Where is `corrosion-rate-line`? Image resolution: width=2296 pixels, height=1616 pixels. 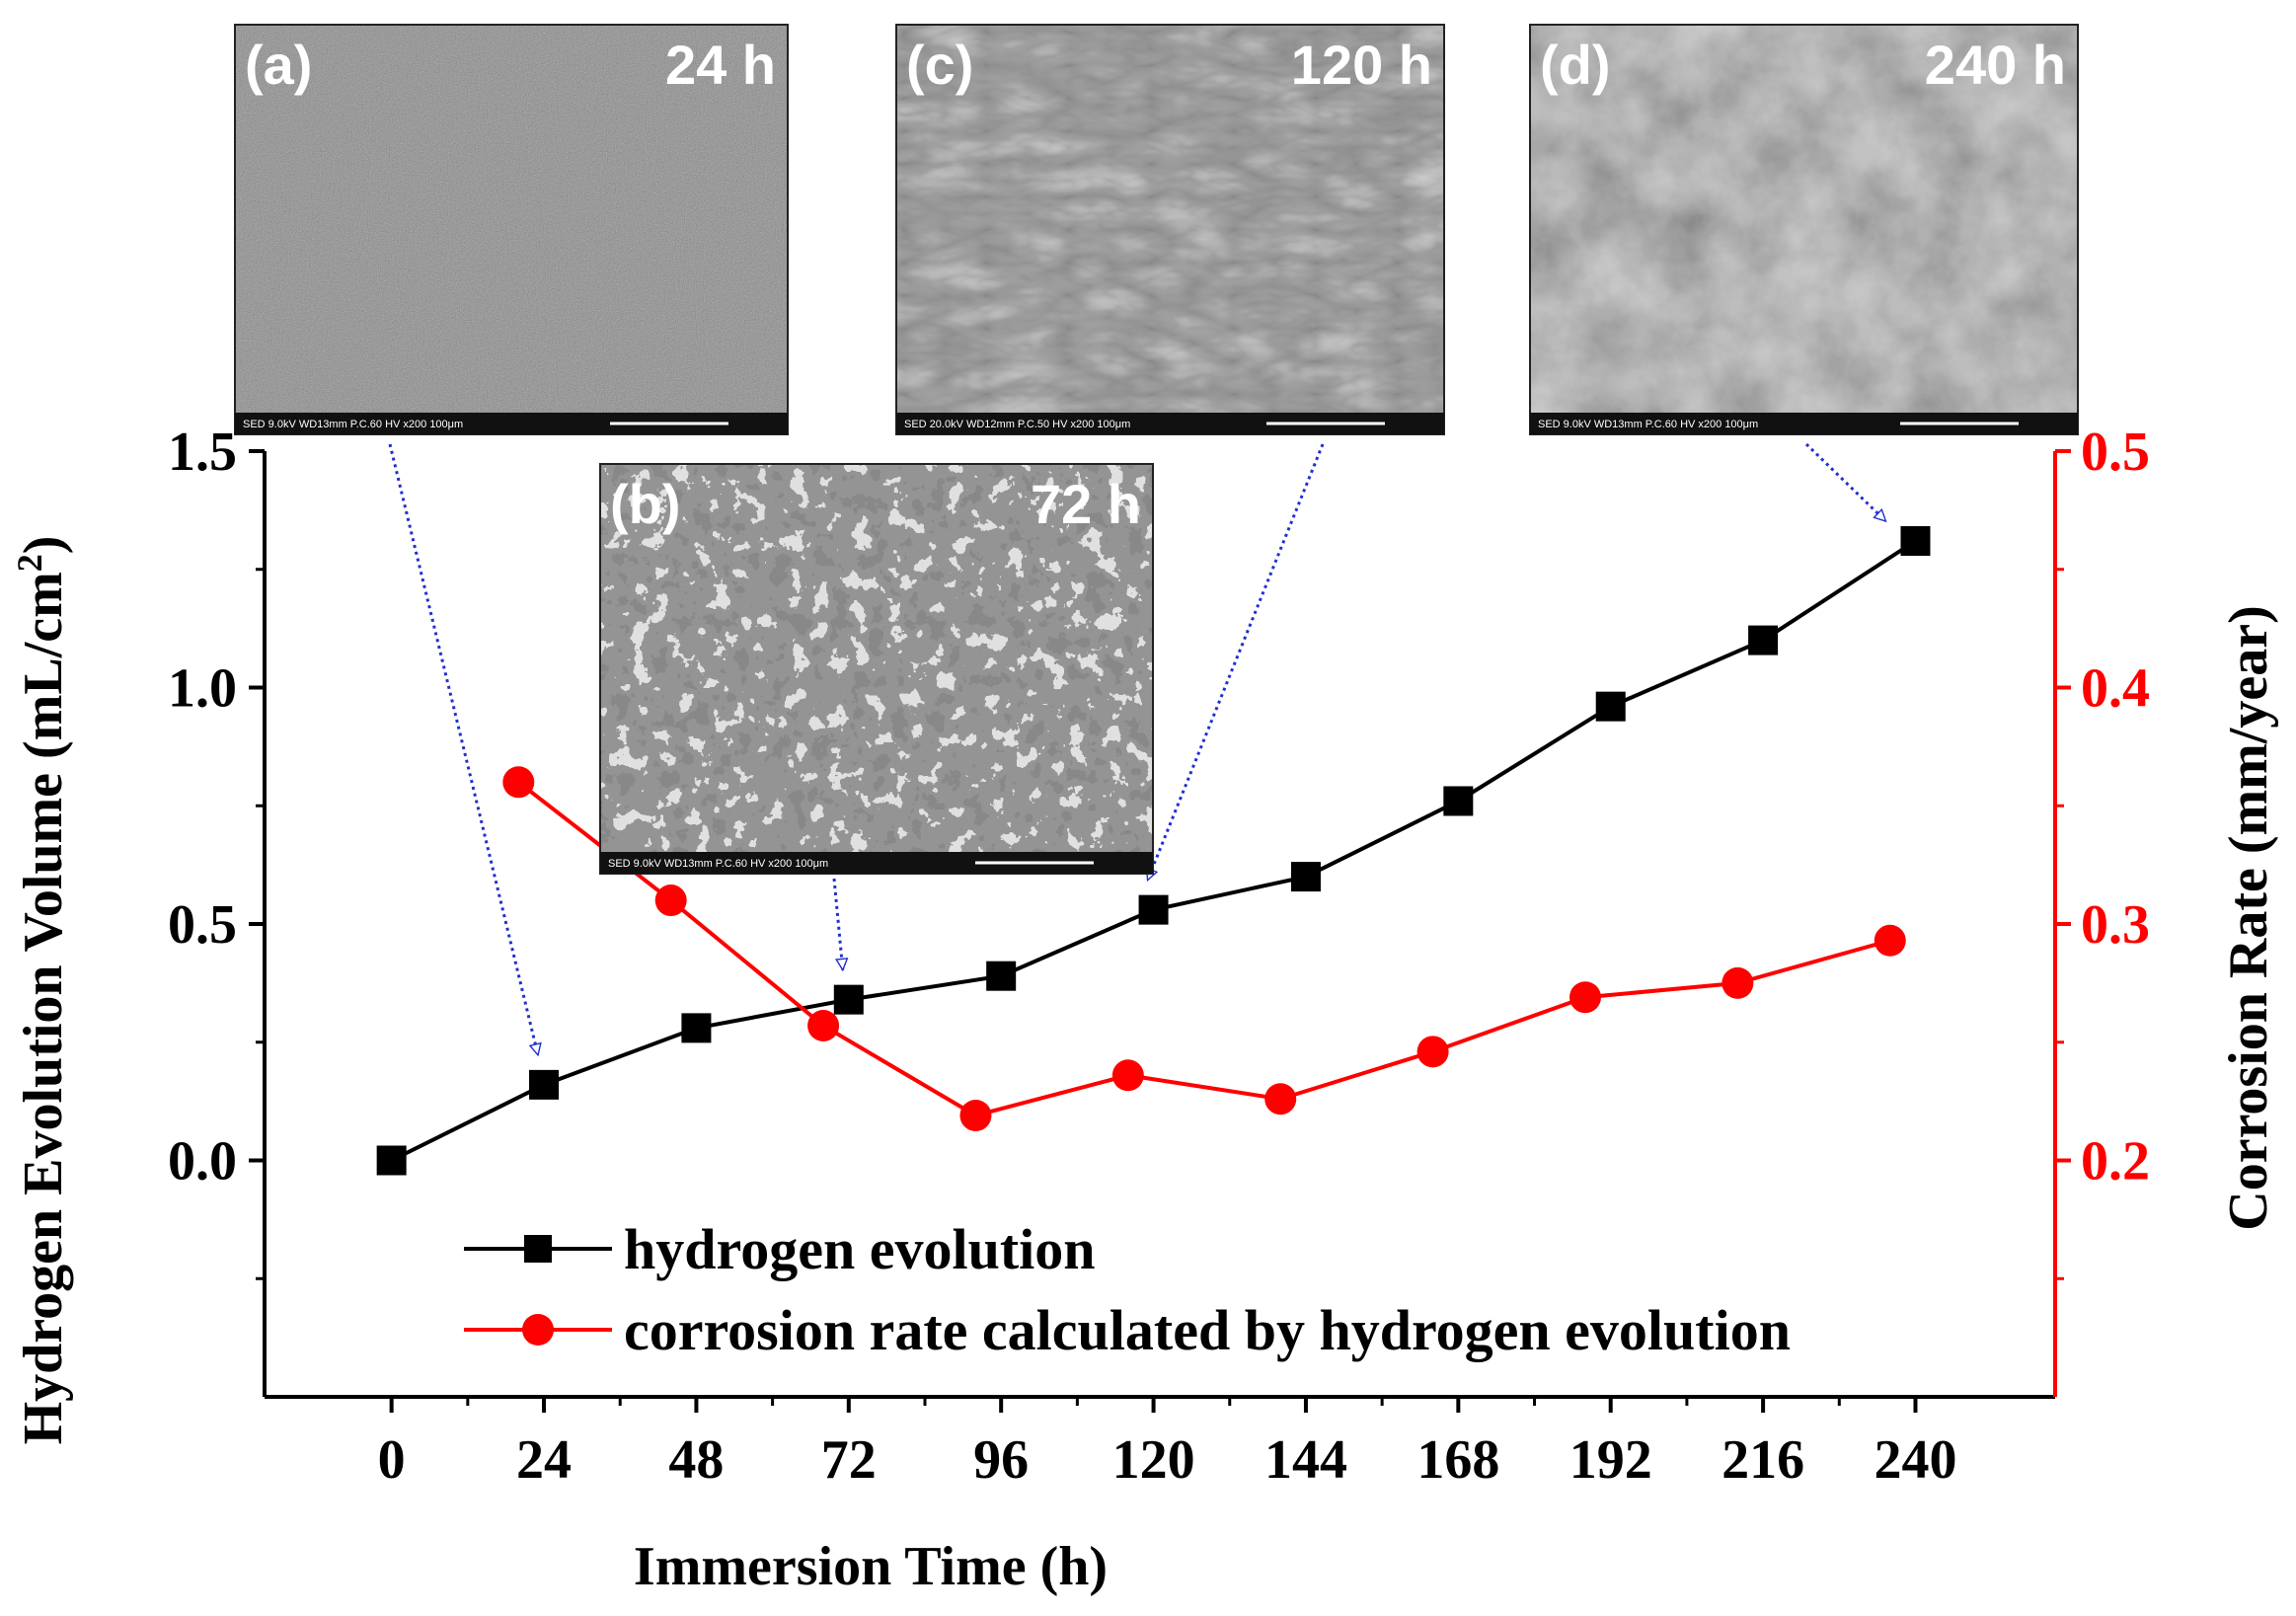 corrosion-rate-line is located at coordinates (1204, 949).